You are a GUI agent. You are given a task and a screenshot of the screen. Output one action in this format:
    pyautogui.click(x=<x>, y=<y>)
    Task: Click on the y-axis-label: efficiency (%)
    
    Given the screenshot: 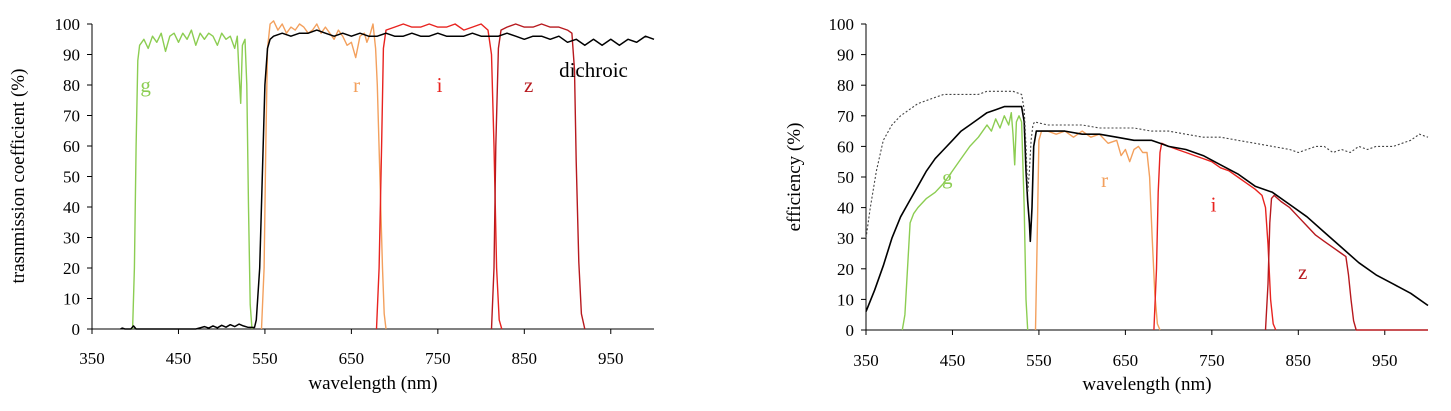 What is the action you would take?
    pyautogui.click(x=794, y=177)
    